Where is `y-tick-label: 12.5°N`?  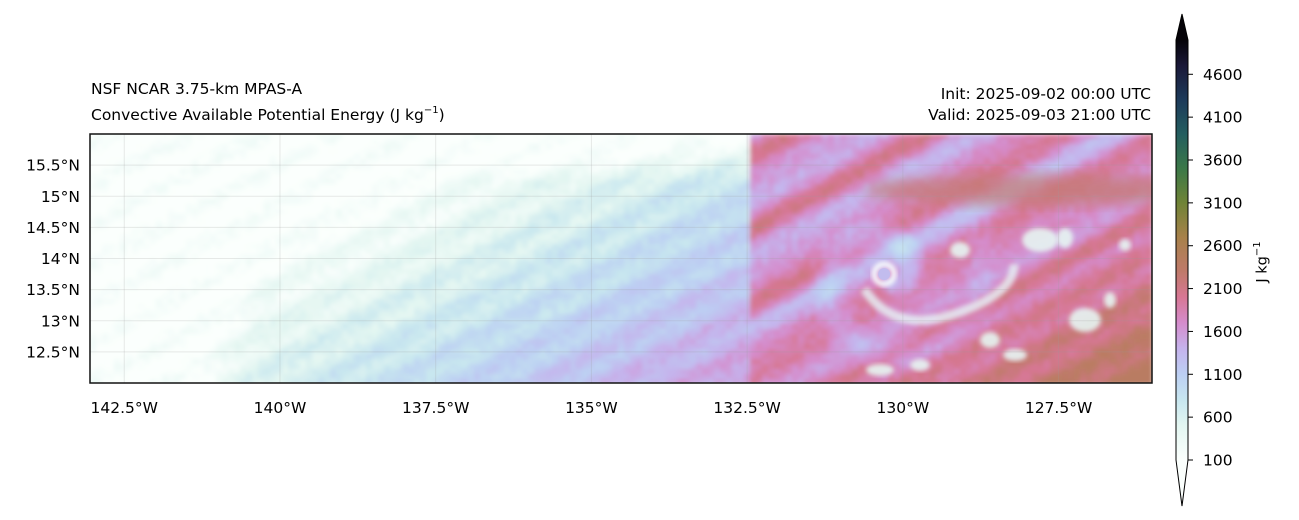 y-tick-label: 12.5°N is located at coordinates (53, 352).